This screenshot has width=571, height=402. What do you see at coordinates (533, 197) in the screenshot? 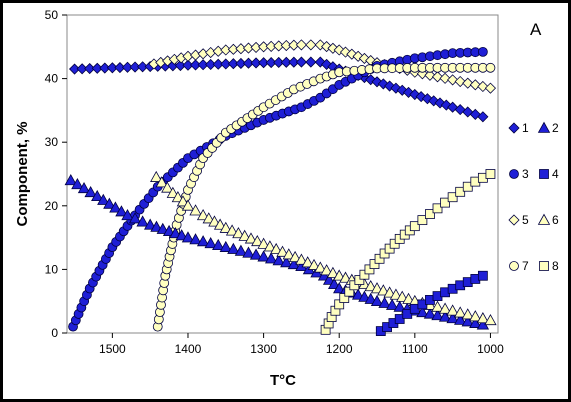
I see `legend: 1 2 3 4 5 6 7 8` at bounding box center [533, 197].